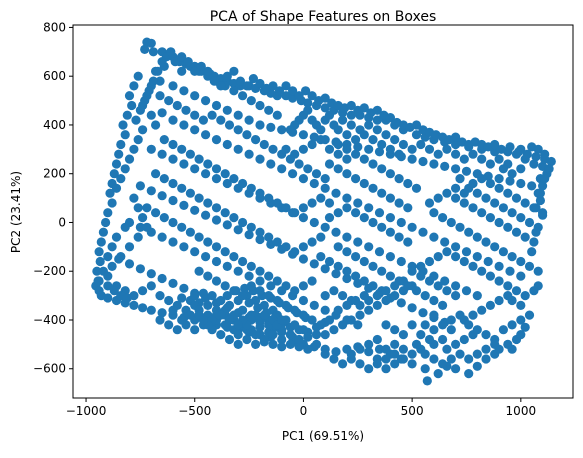 The height and width of the screenshot is (458, 583). What do you see at coordinates (53, 198) in the screenshot?
I see `y-axis: −600 −400 −200 0 200 400 600 800` at bounding box center [53, 198].